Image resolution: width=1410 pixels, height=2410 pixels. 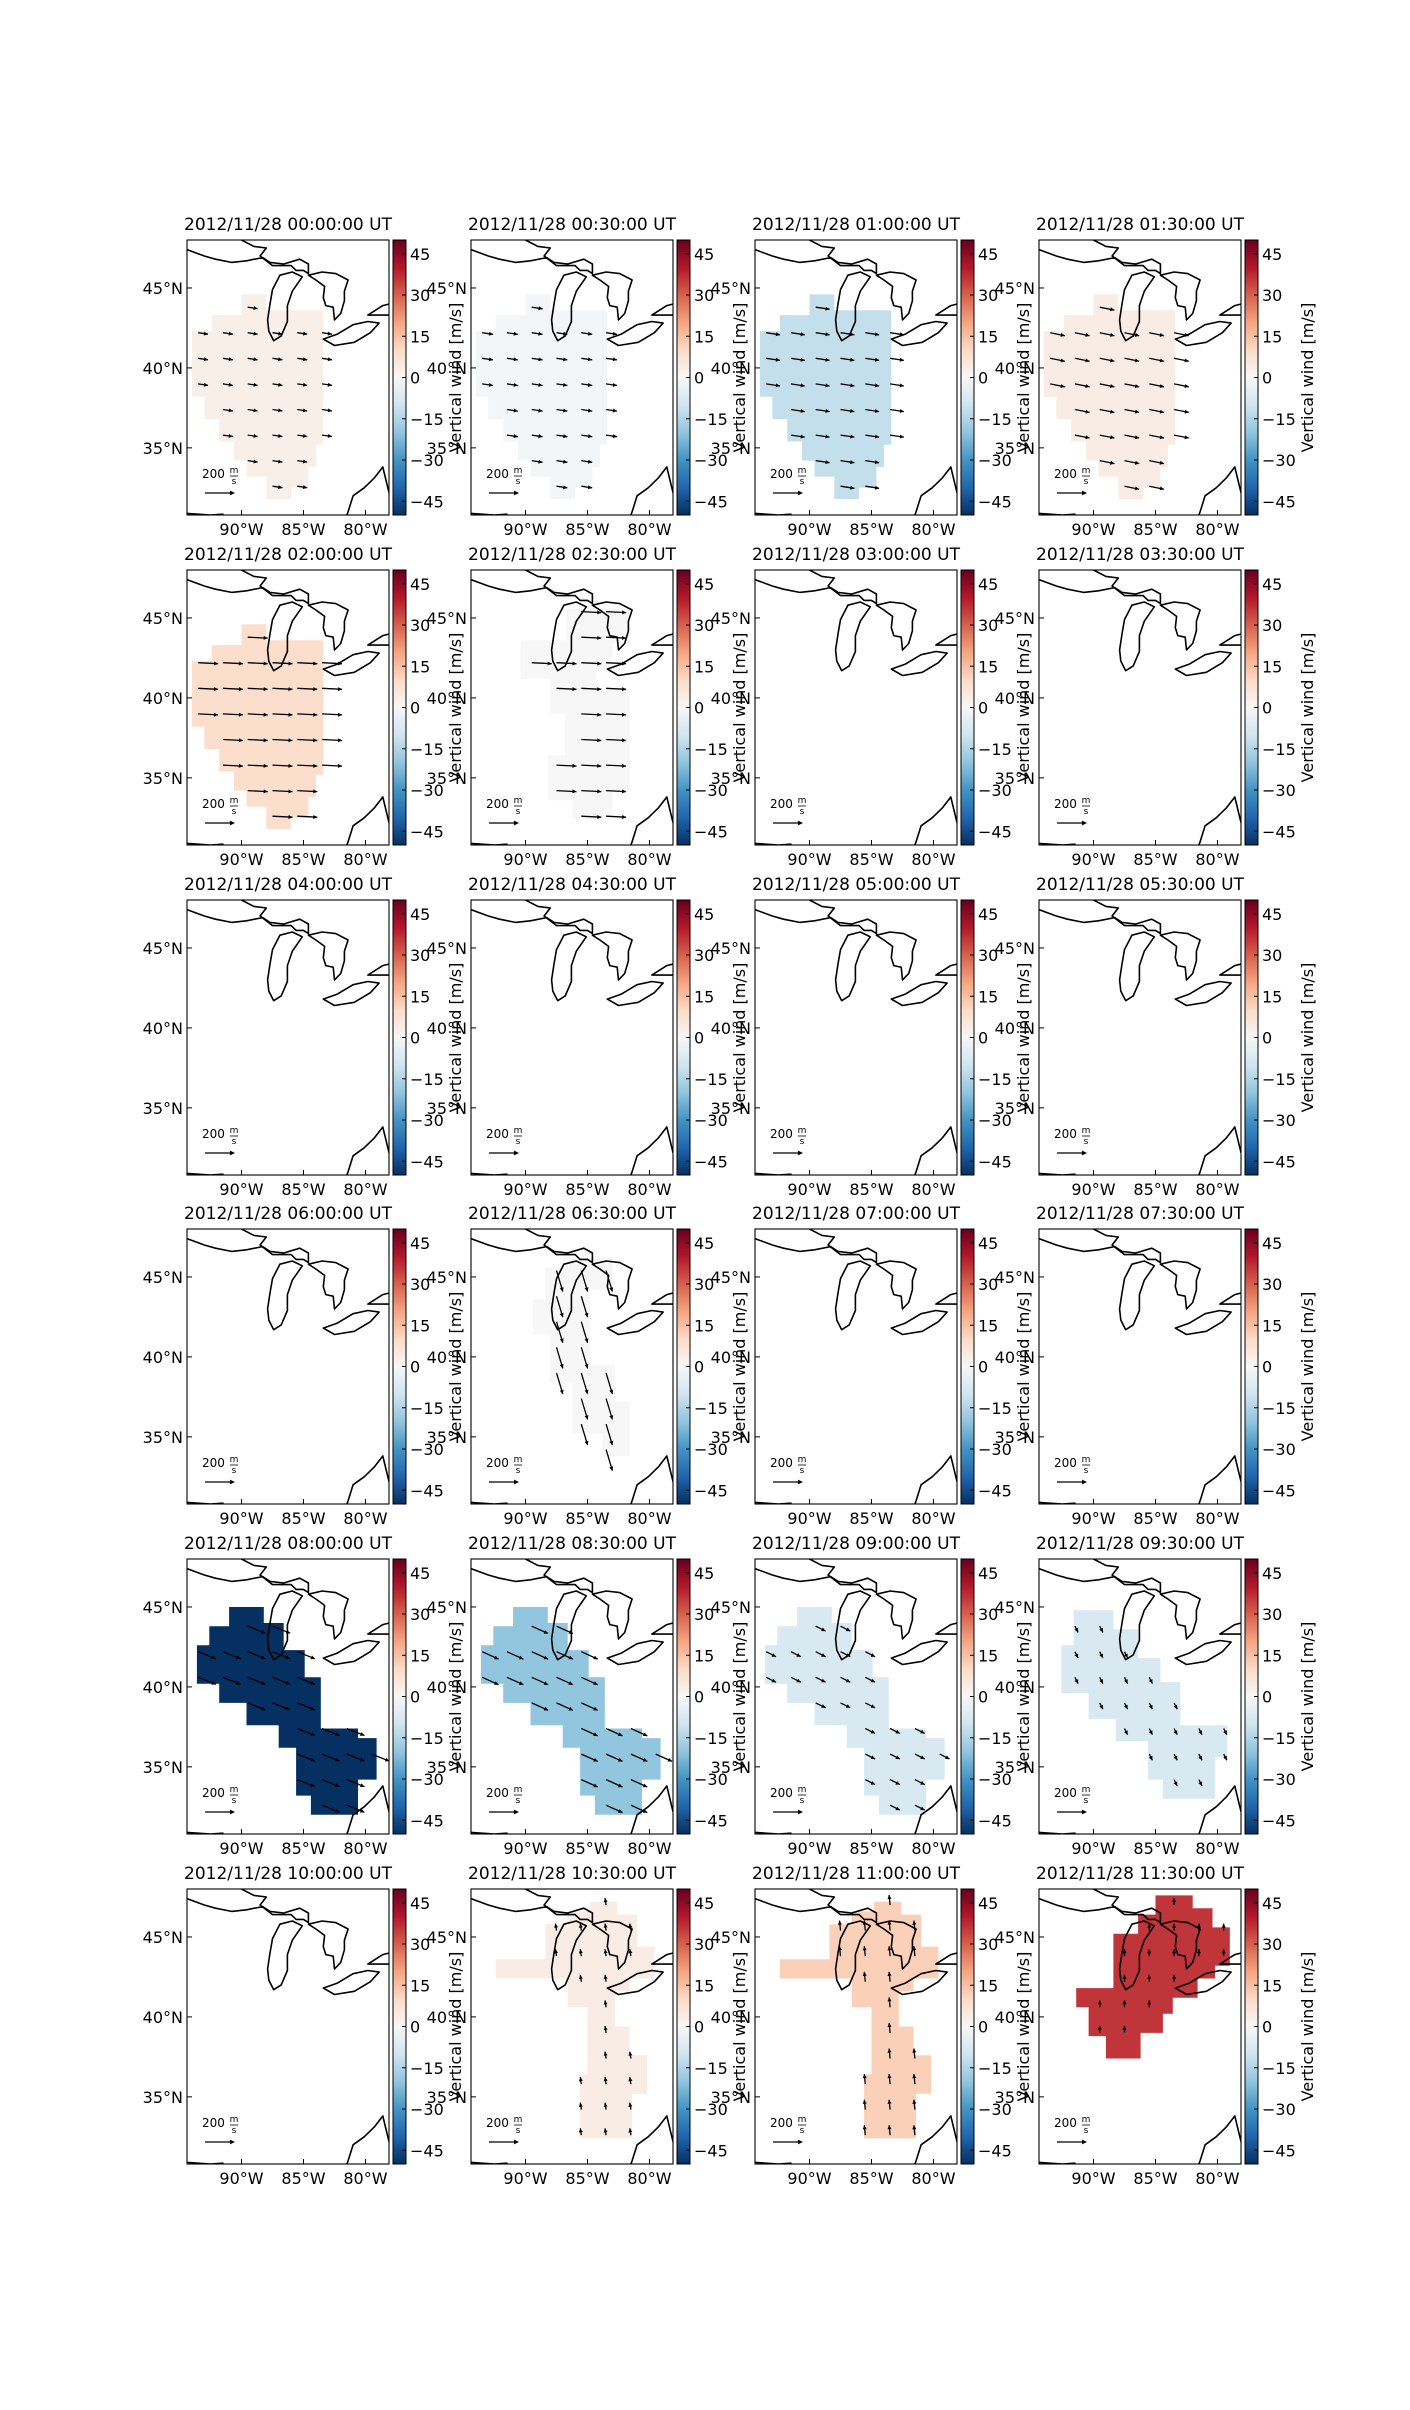 What do you see at coordinates (711, 831) in the screenshot?
I see `colorbar-tick-label: −45` at bounding box center [711, 831].